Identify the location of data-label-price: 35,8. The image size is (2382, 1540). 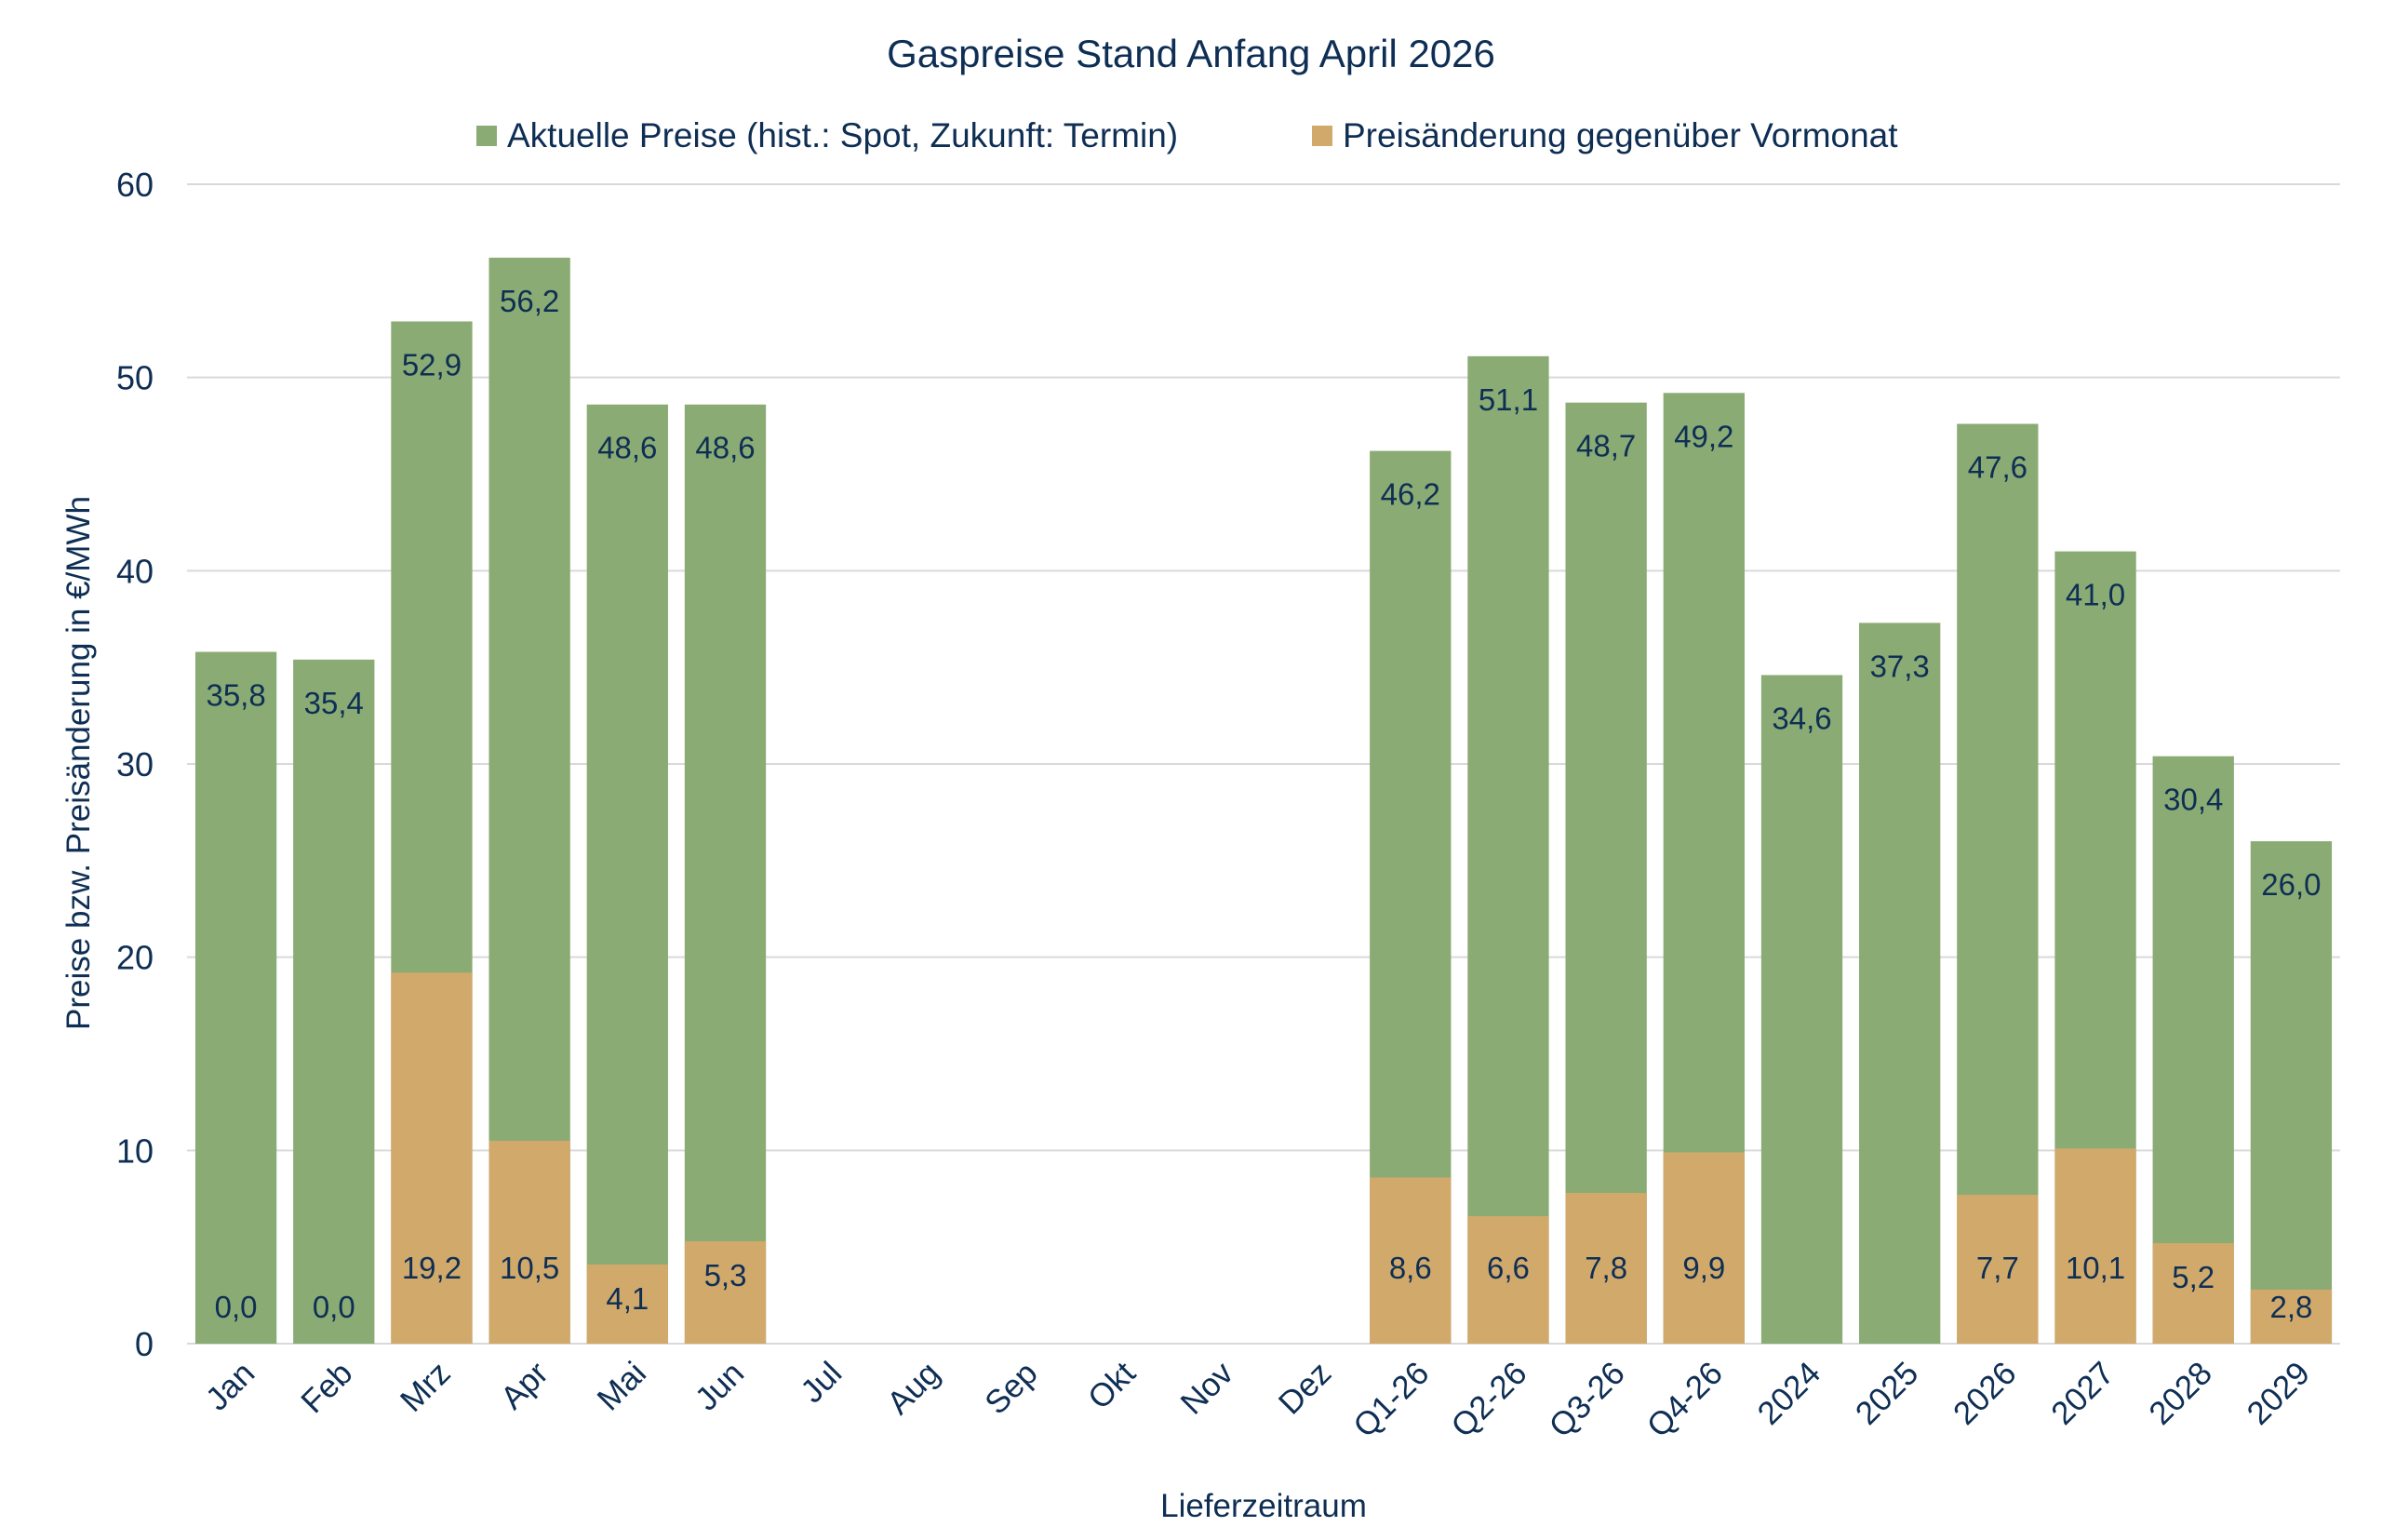
(235, 695).